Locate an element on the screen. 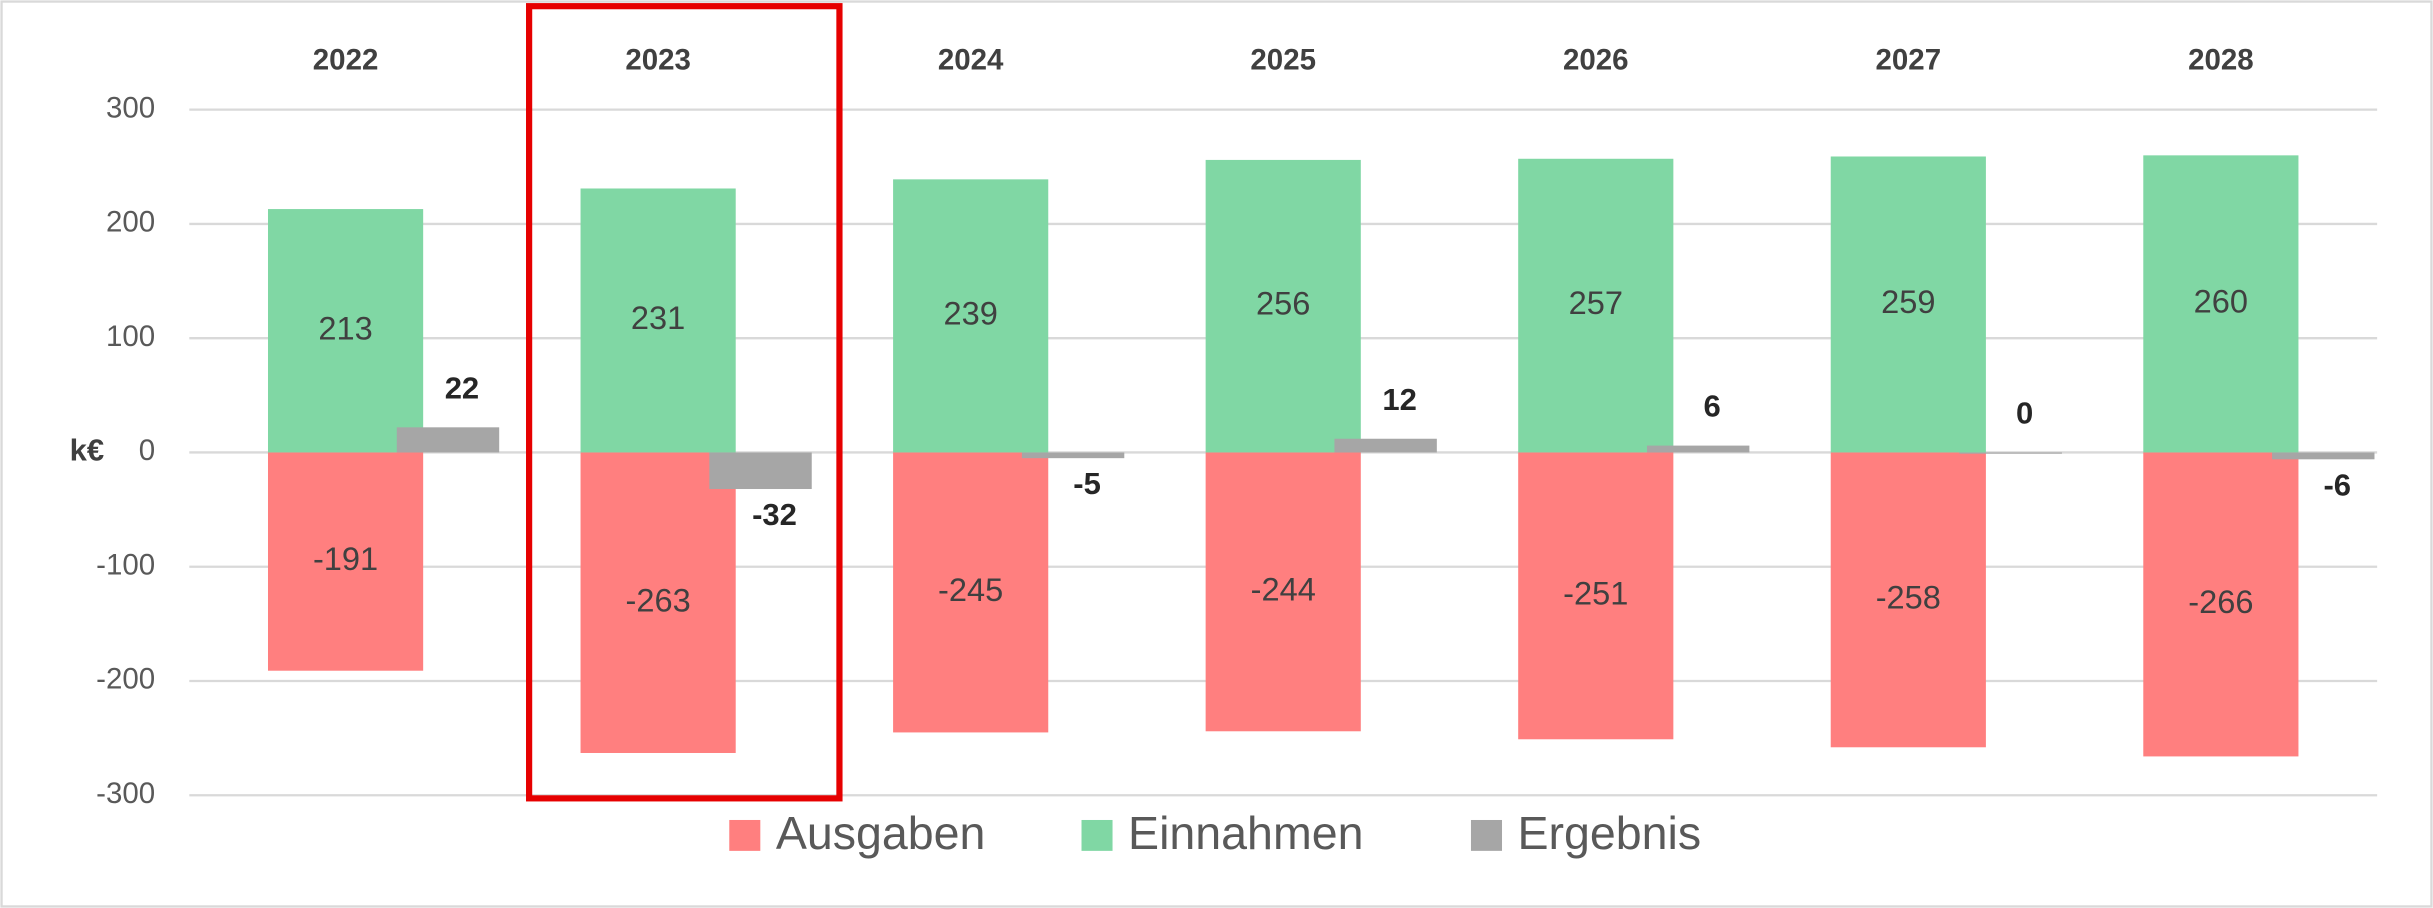 The image size is (2433, 908). y-tick-label: -200 is located at coordinates (125, 679).